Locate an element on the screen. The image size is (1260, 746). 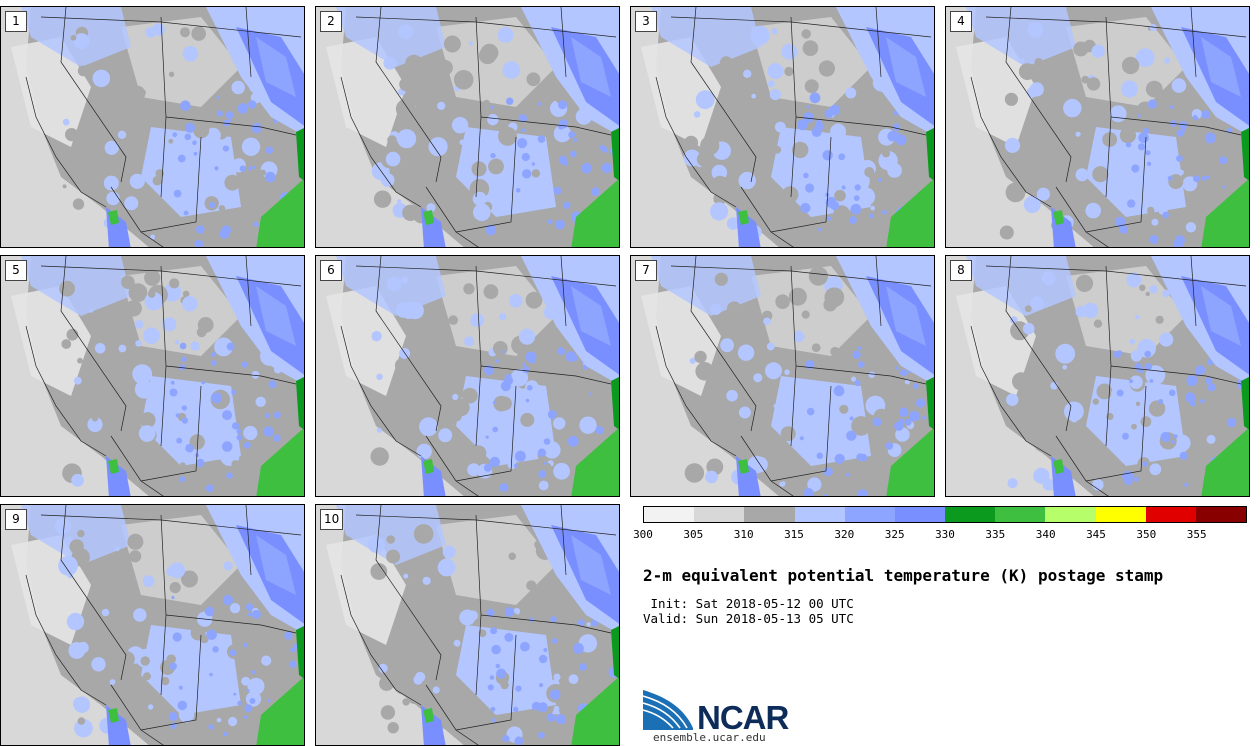
panel-label: 1 is located at coordinates (16, 21).